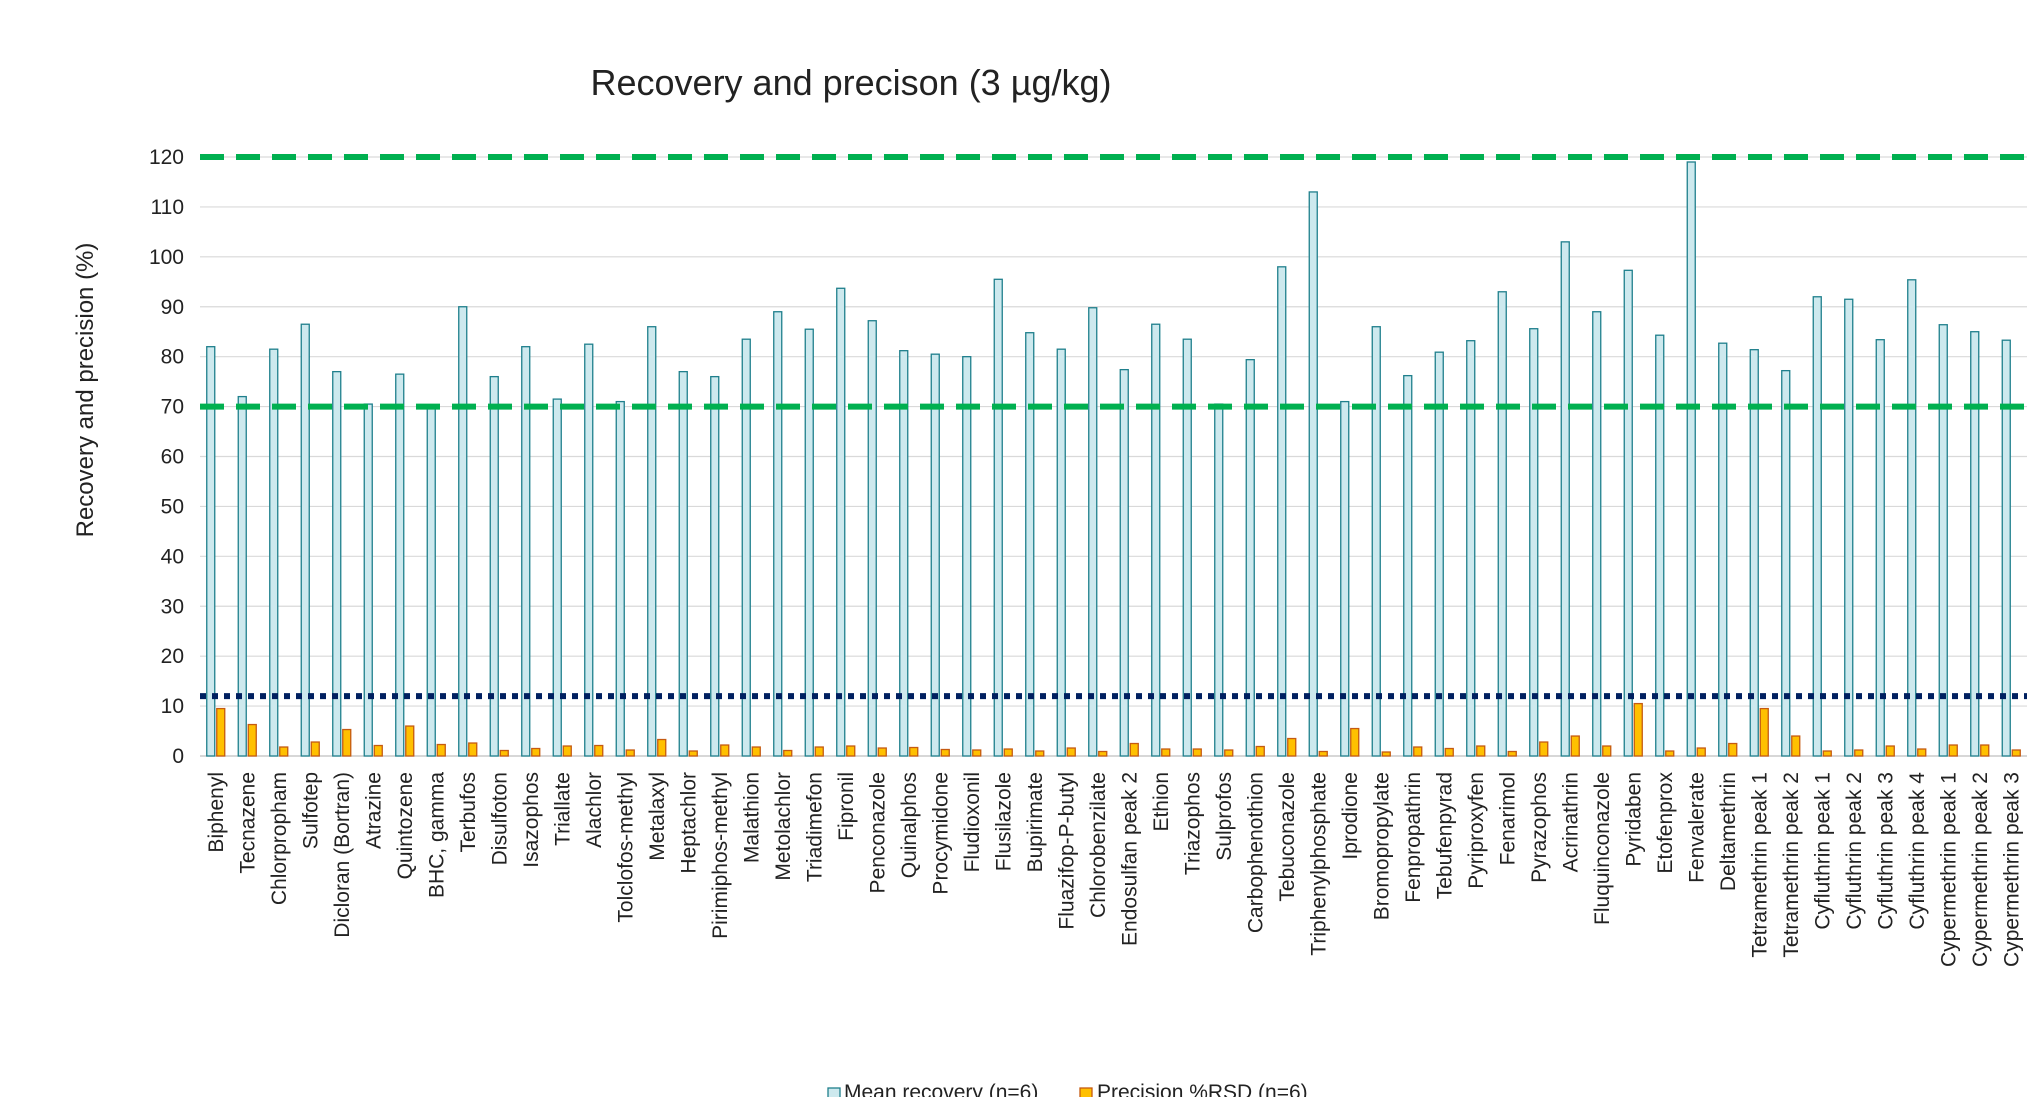 The image size is (2027, 1097). I want to click on y-axis-label: Recovery and precision (%), so click(85, 390).